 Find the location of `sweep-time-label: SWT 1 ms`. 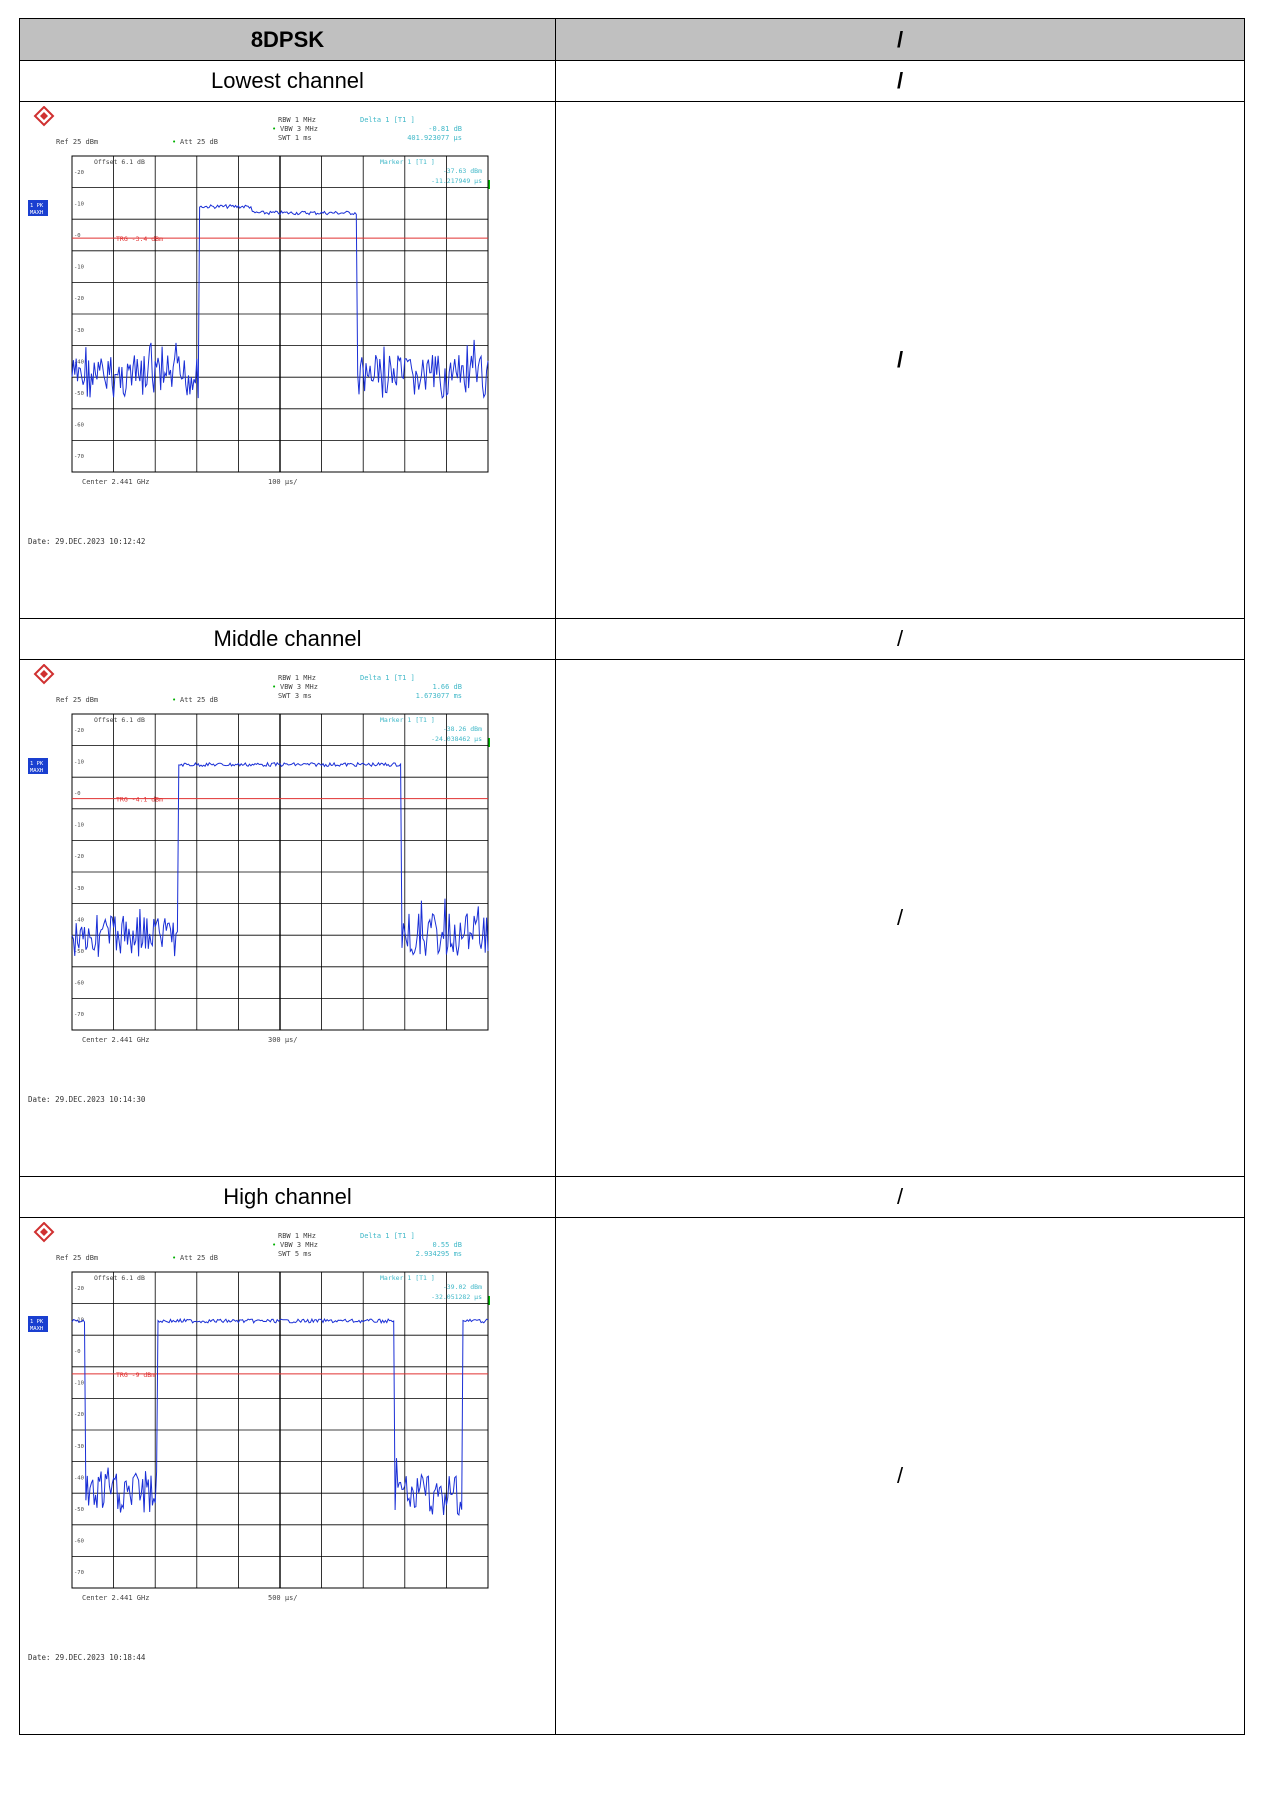

sweep-time-label: SWT 1 ms is located at coordinates (295, 138).